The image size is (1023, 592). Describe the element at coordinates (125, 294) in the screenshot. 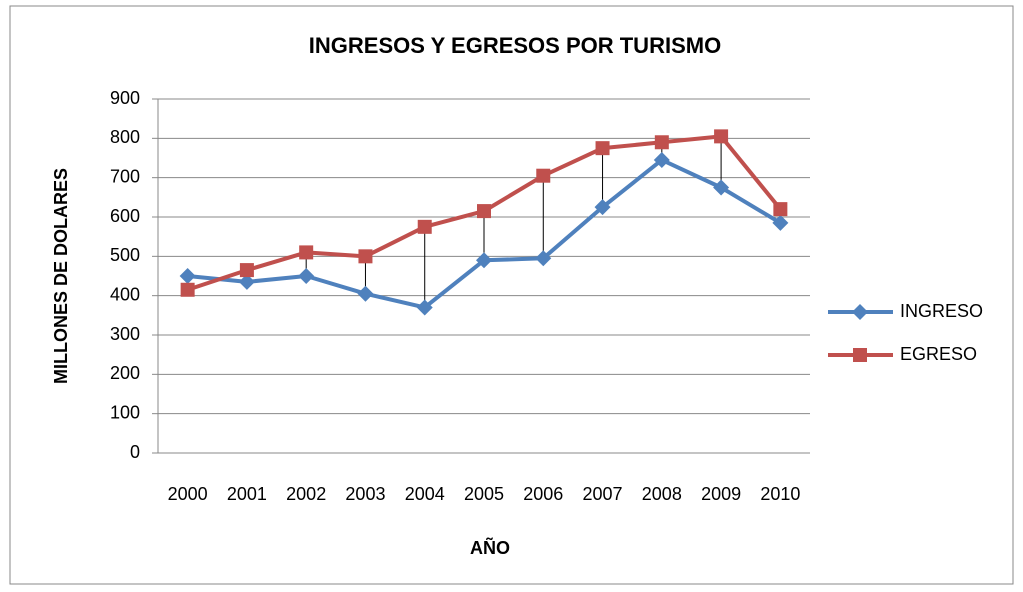

I see `y-tick-label: 400` at that location.